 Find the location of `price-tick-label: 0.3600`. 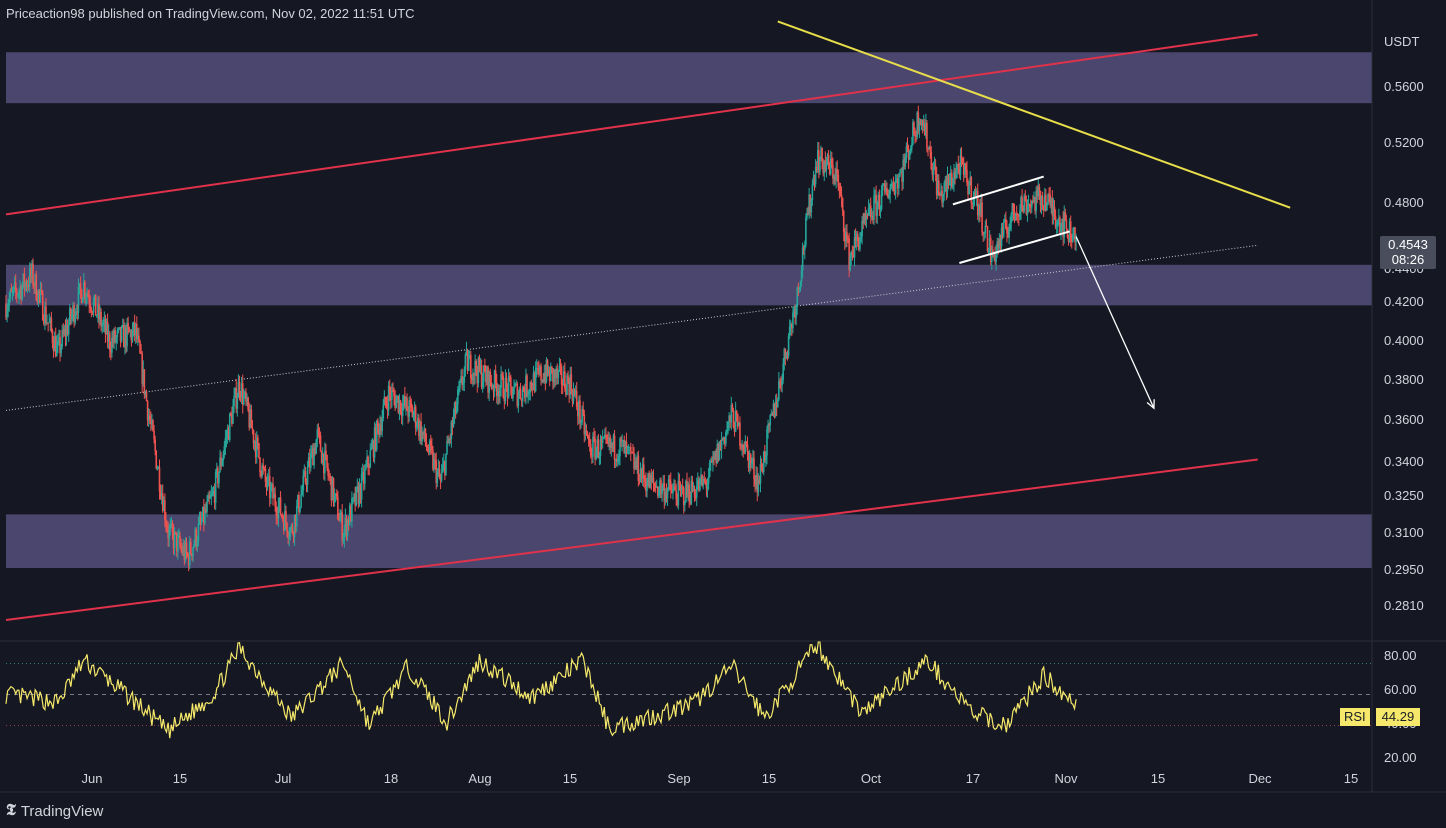

price-tick-label: 0.3600 is located at coordinates (1404, 419).